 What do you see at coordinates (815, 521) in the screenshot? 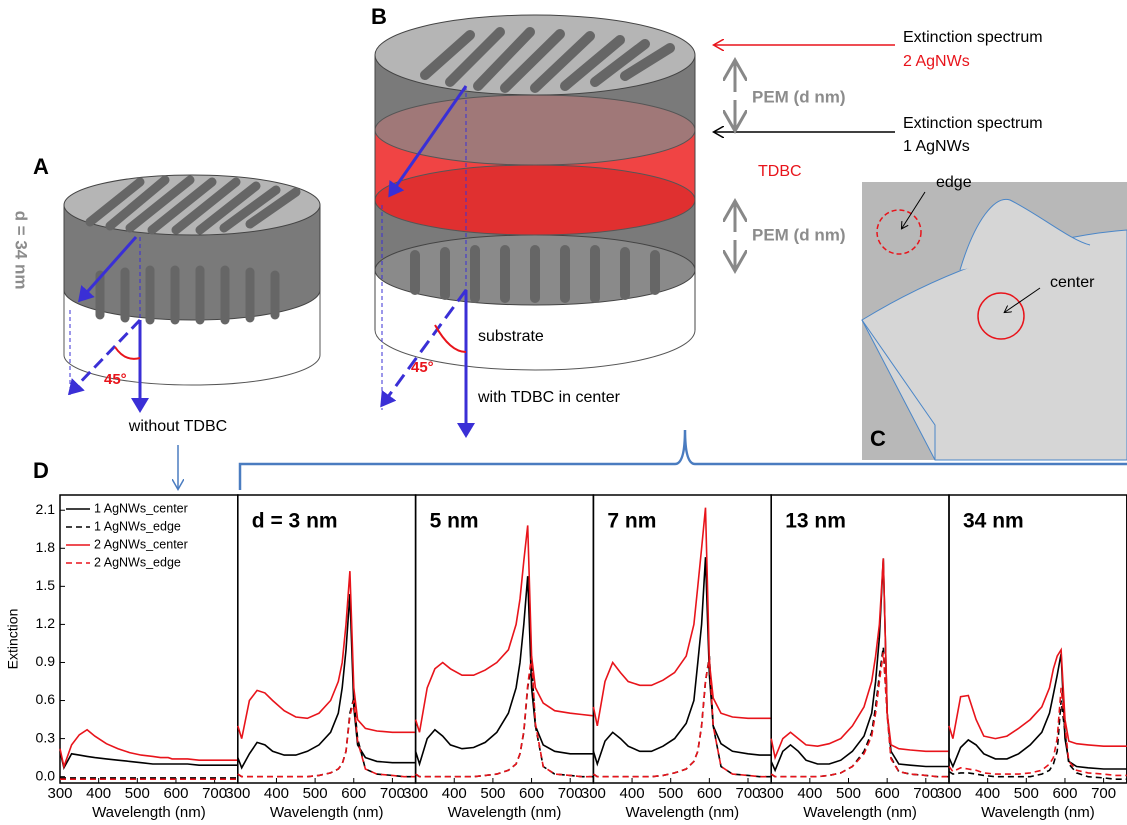
I see `panel-title: 13 nm` at bounding box center [815, 521].